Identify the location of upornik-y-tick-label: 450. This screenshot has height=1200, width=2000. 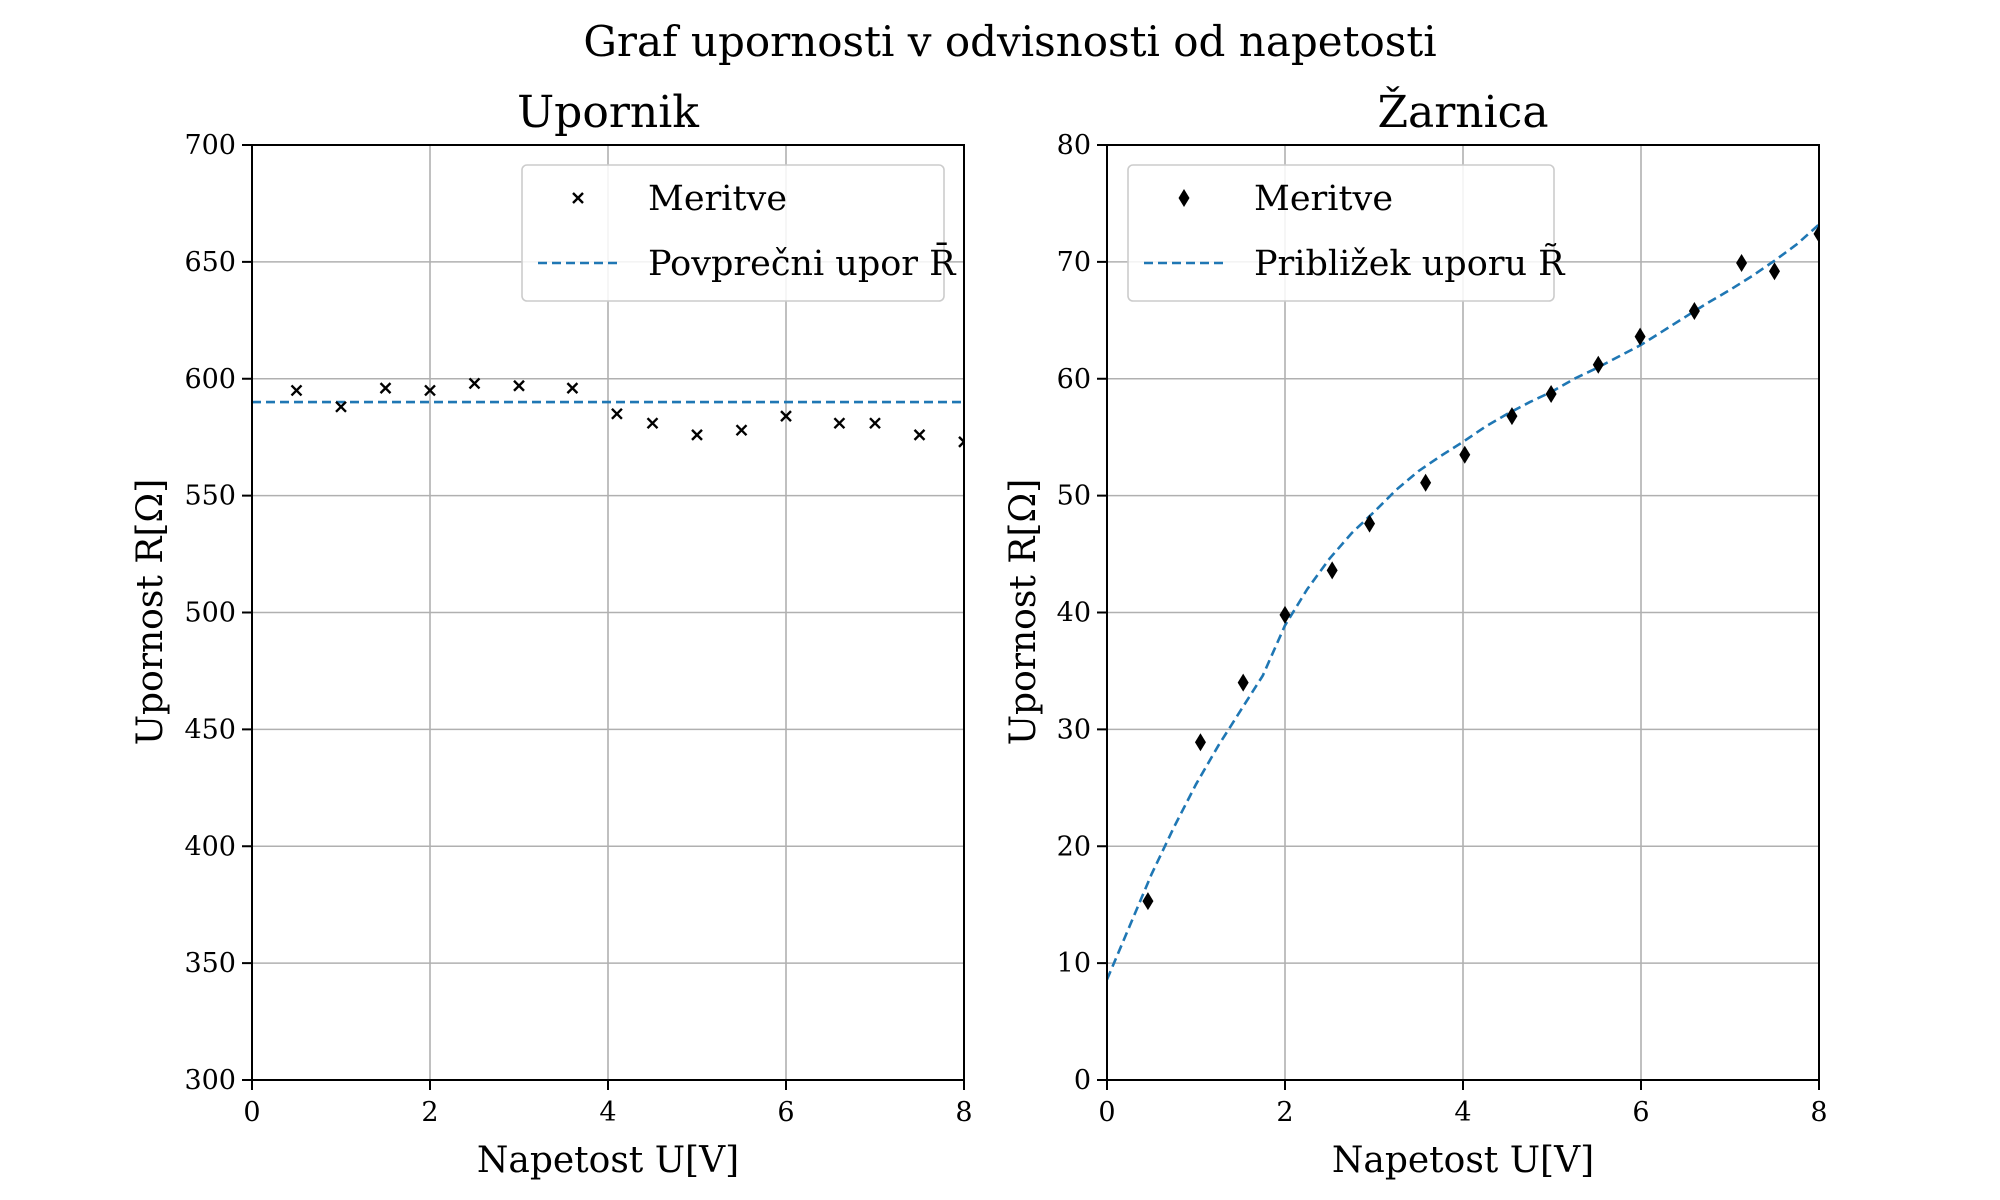
(210, 729).